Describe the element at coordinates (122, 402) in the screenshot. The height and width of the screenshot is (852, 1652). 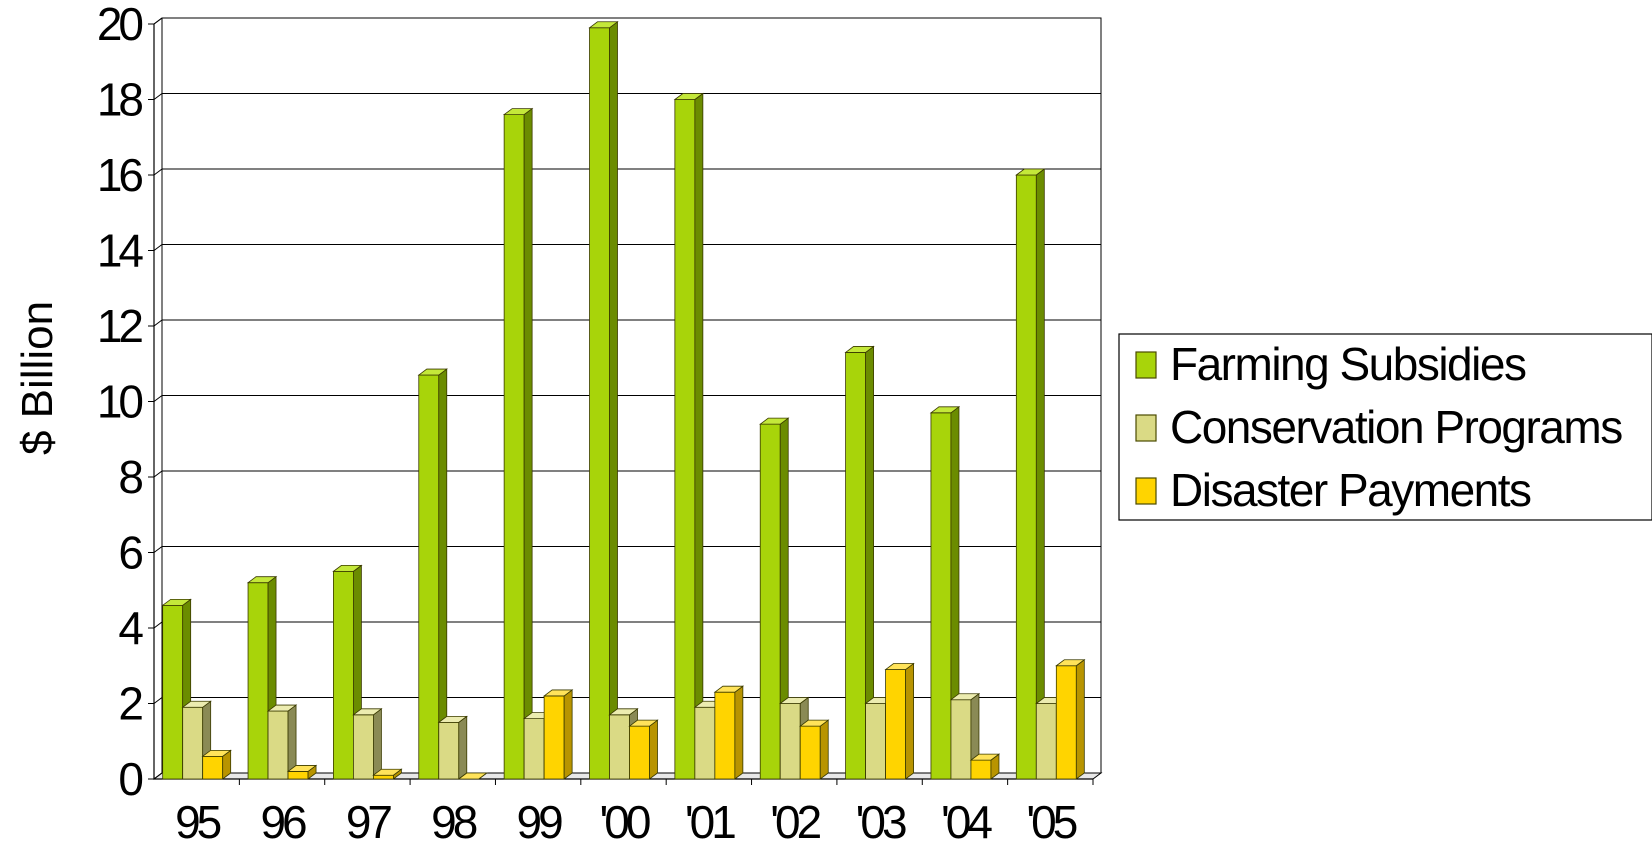
I see `y-tick-labels: 0 2 4 6 8 10 12 14 16 18 20` at that location.